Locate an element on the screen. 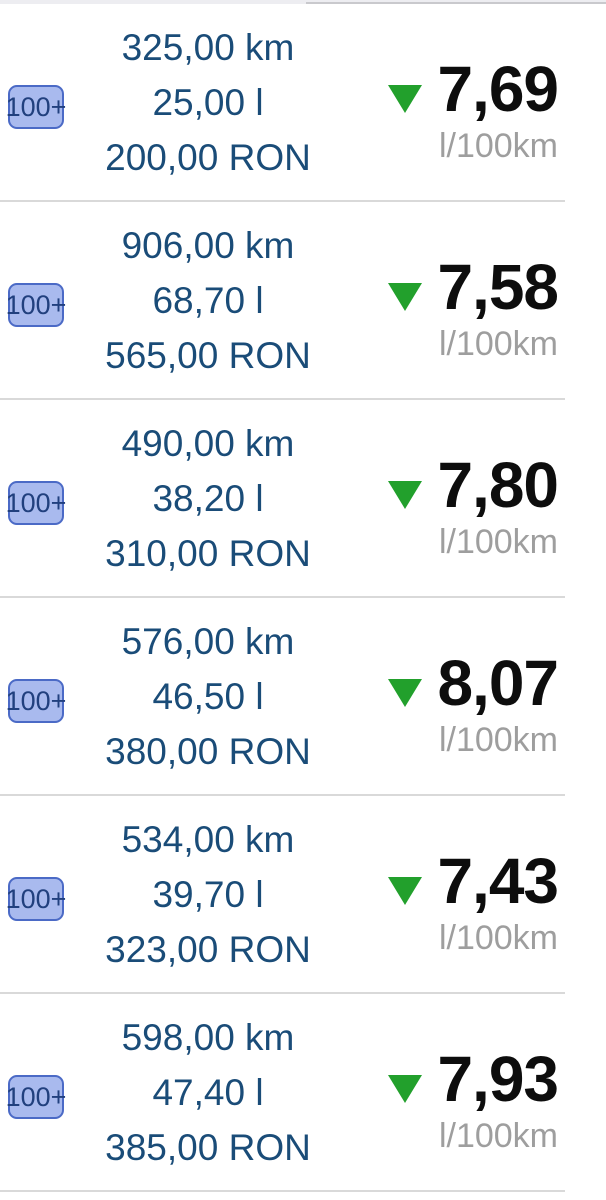  consumption-value: 7,93 is located at coordinates (498, 1079).